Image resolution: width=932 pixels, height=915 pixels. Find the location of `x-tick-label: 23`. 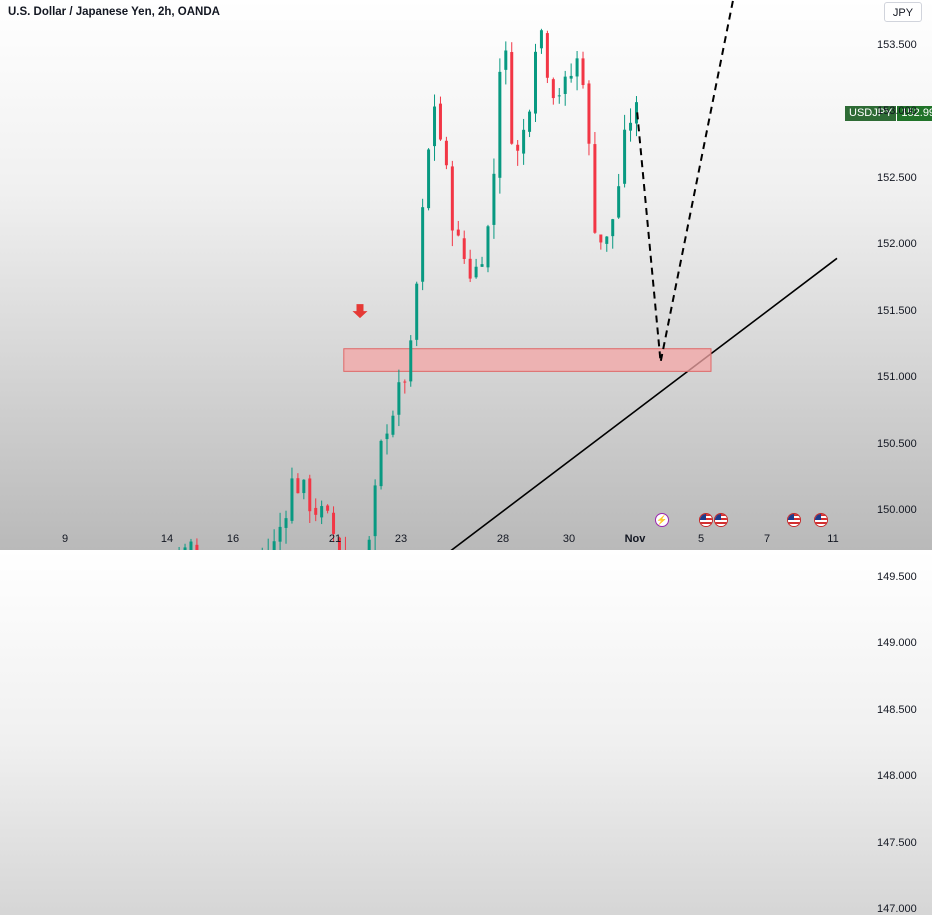

x-tick-label: 23 is located at coordinates (401, 539).